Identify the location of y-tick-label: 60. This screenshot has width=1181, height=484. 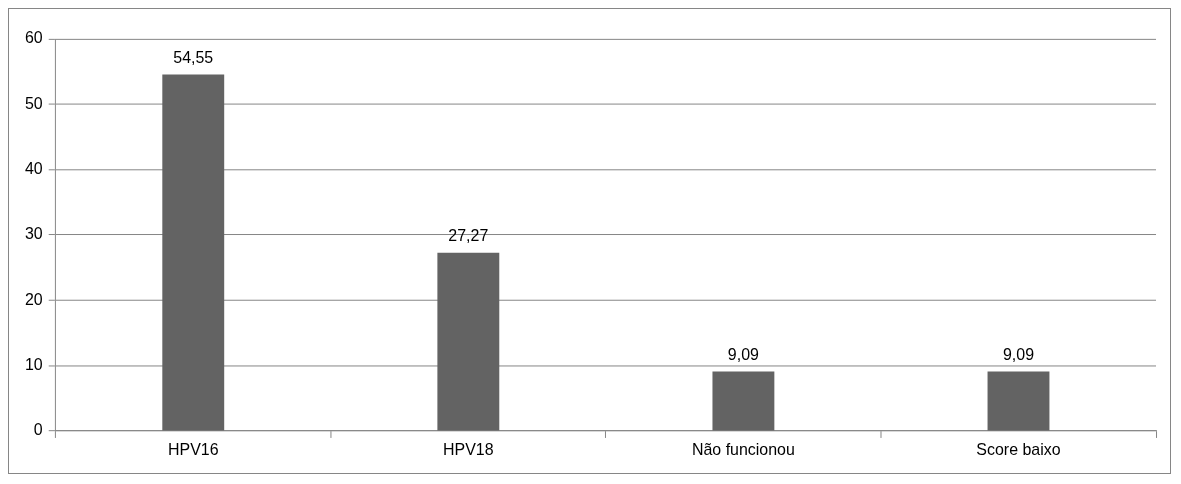
(33, 38).